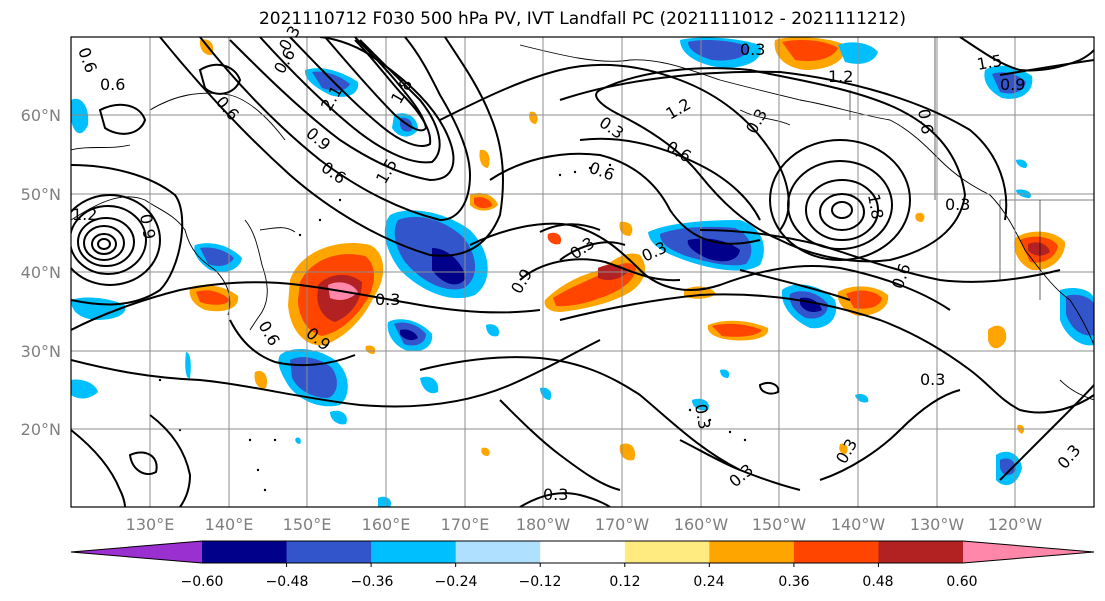  Describe the element at coordinates (150, 524) in the screenshot. I see `lon-tick-label: 130°E` at that location.